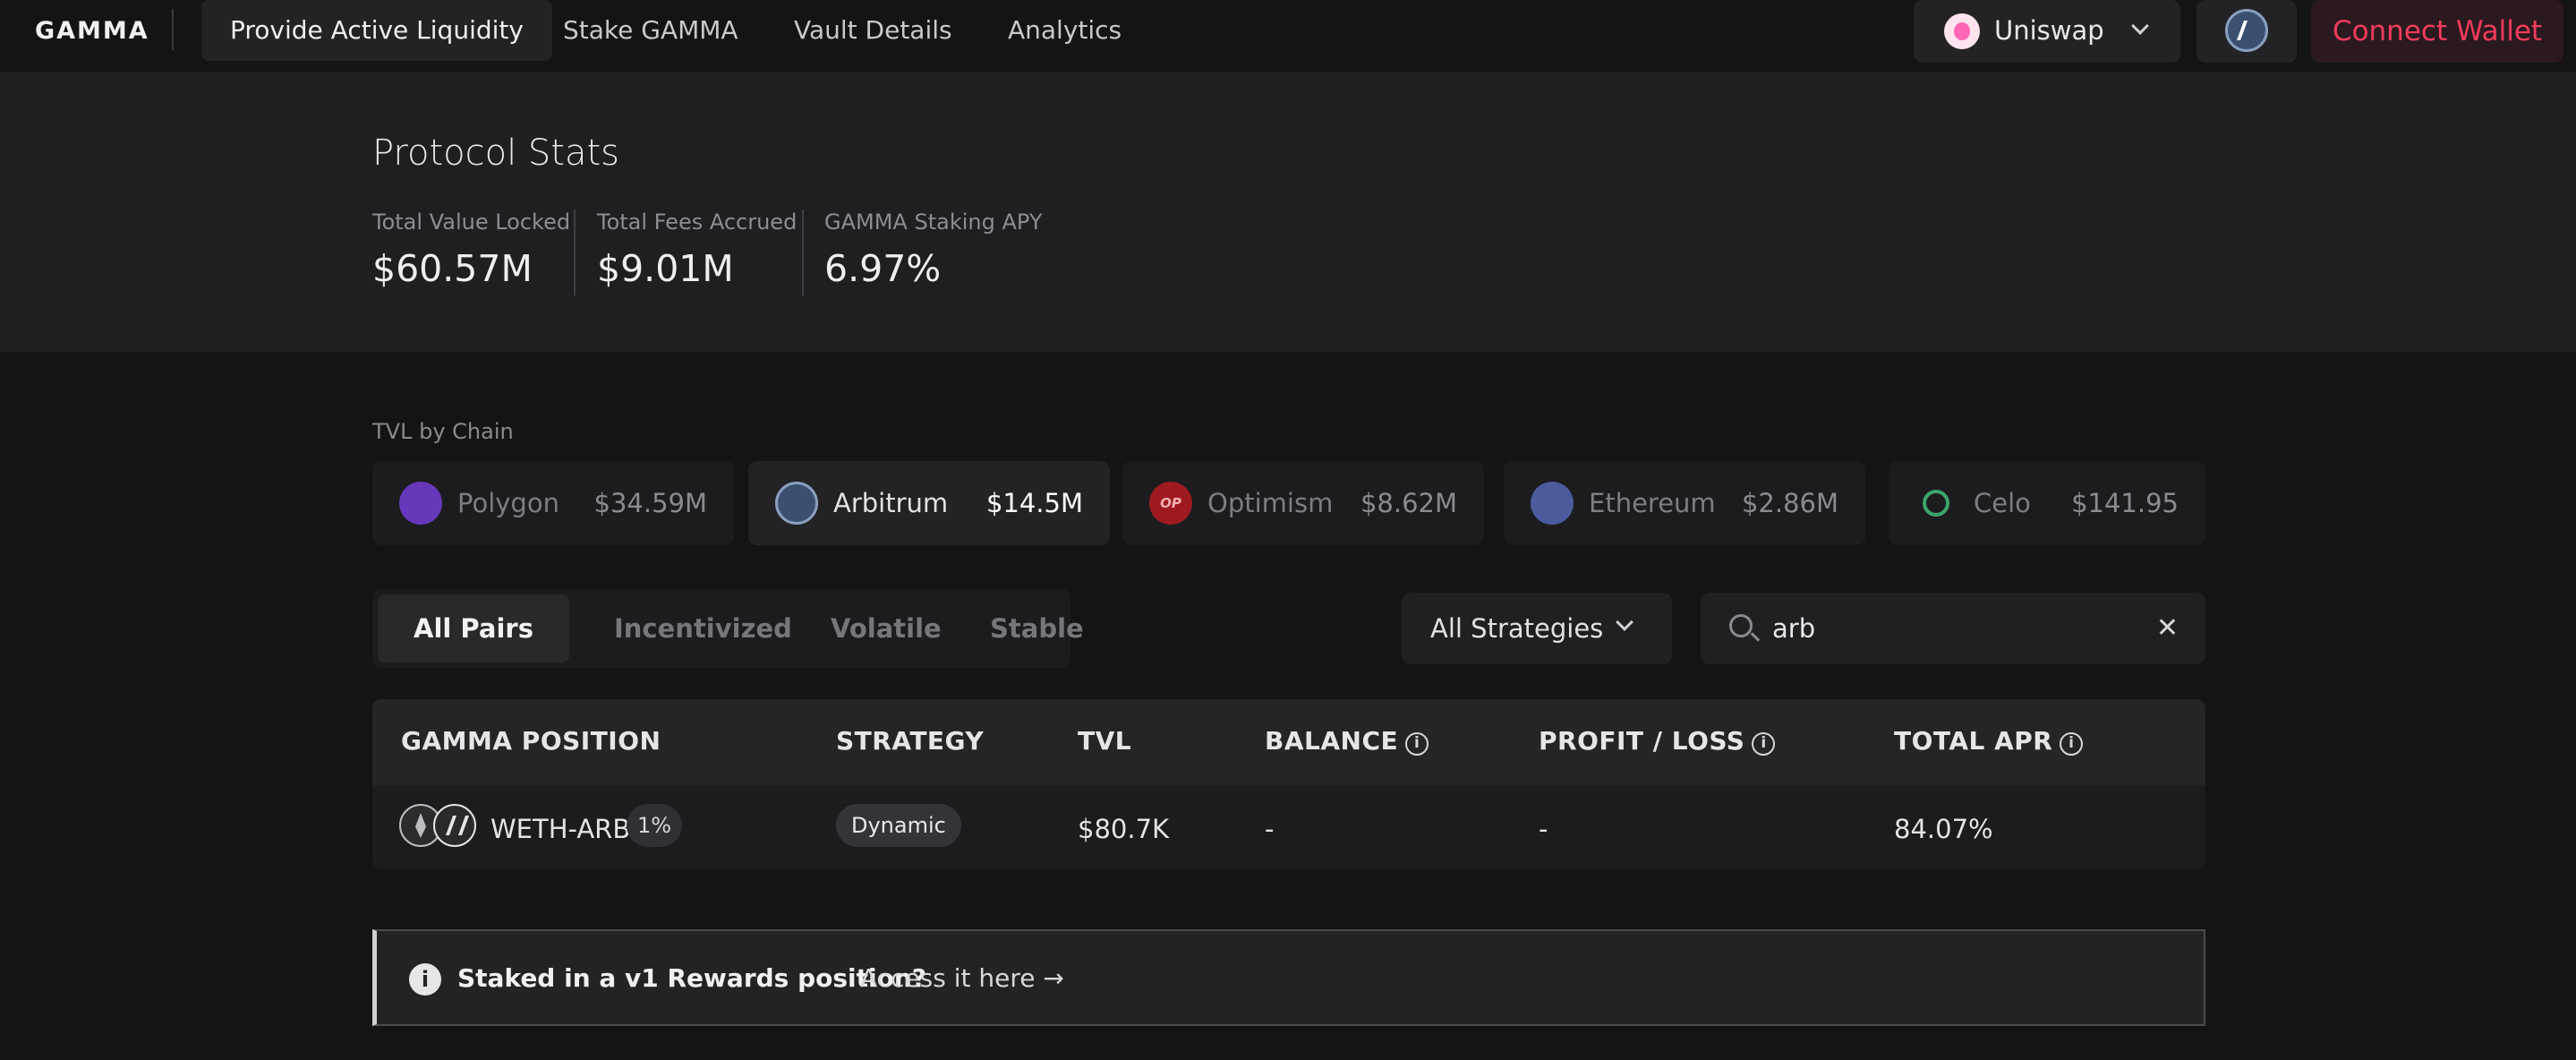 The height and width of the screenshot is (1060, 2576). Describe the element at coordinates (898, 825) in the screenshot. I see `strategy-badge: Dynamic` at that location.